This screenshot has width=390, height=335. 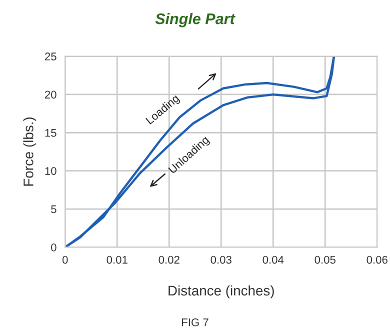 I want to click on x-tick-label: 0.01, so click(x=117, y=260).